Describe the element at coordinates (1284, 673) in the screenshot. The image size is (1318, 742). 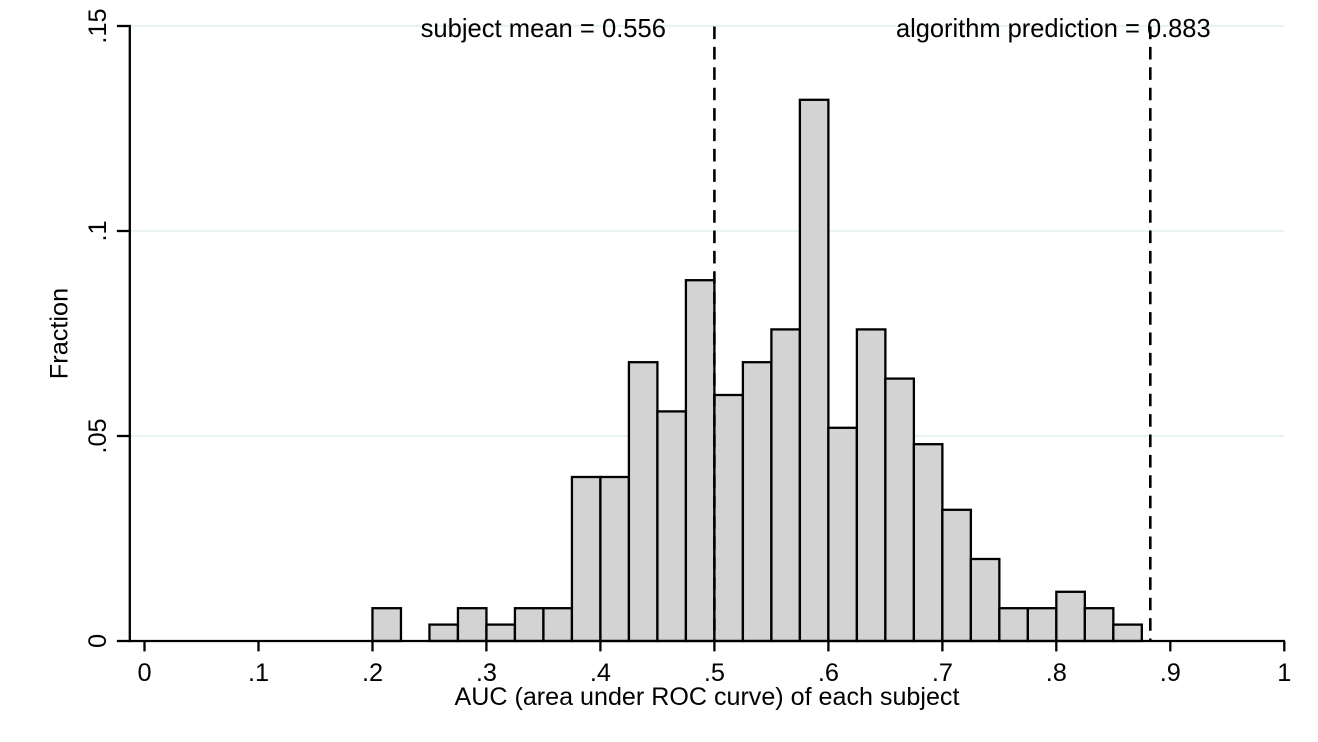
I see `svg-text: 1` at that location.